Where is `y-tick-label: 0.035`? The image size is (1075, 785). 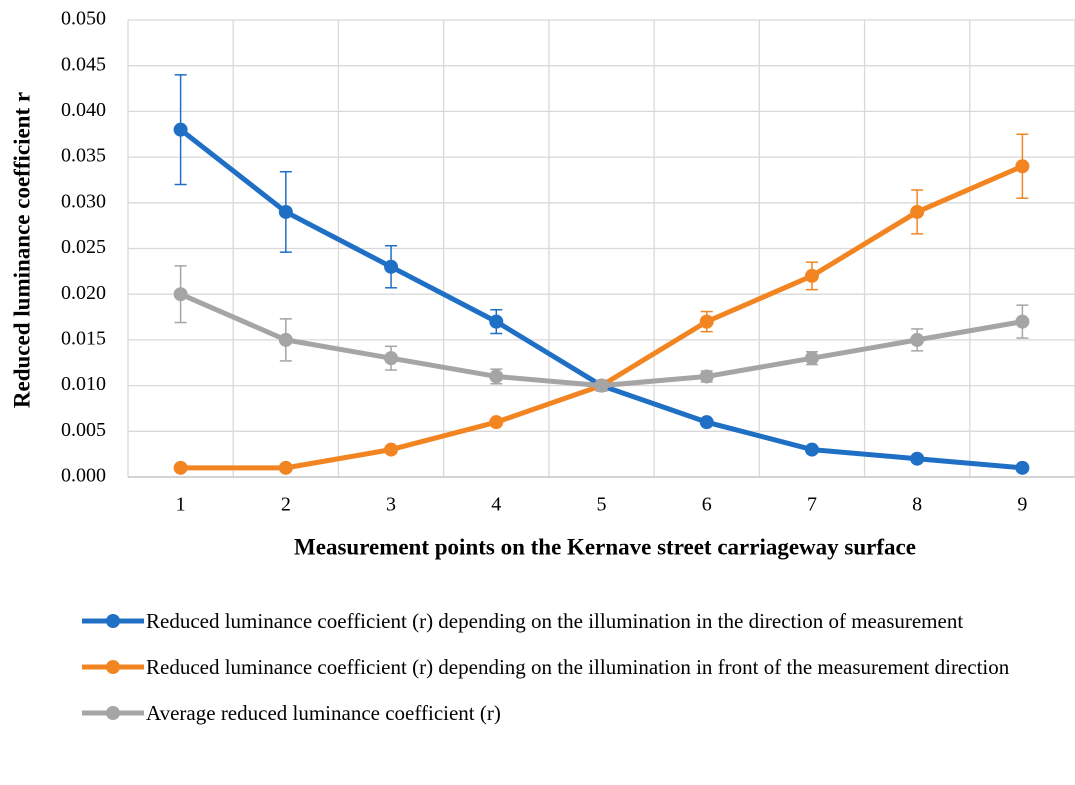
y-tick-label: 0.035 is located at coordinates (83, 156).